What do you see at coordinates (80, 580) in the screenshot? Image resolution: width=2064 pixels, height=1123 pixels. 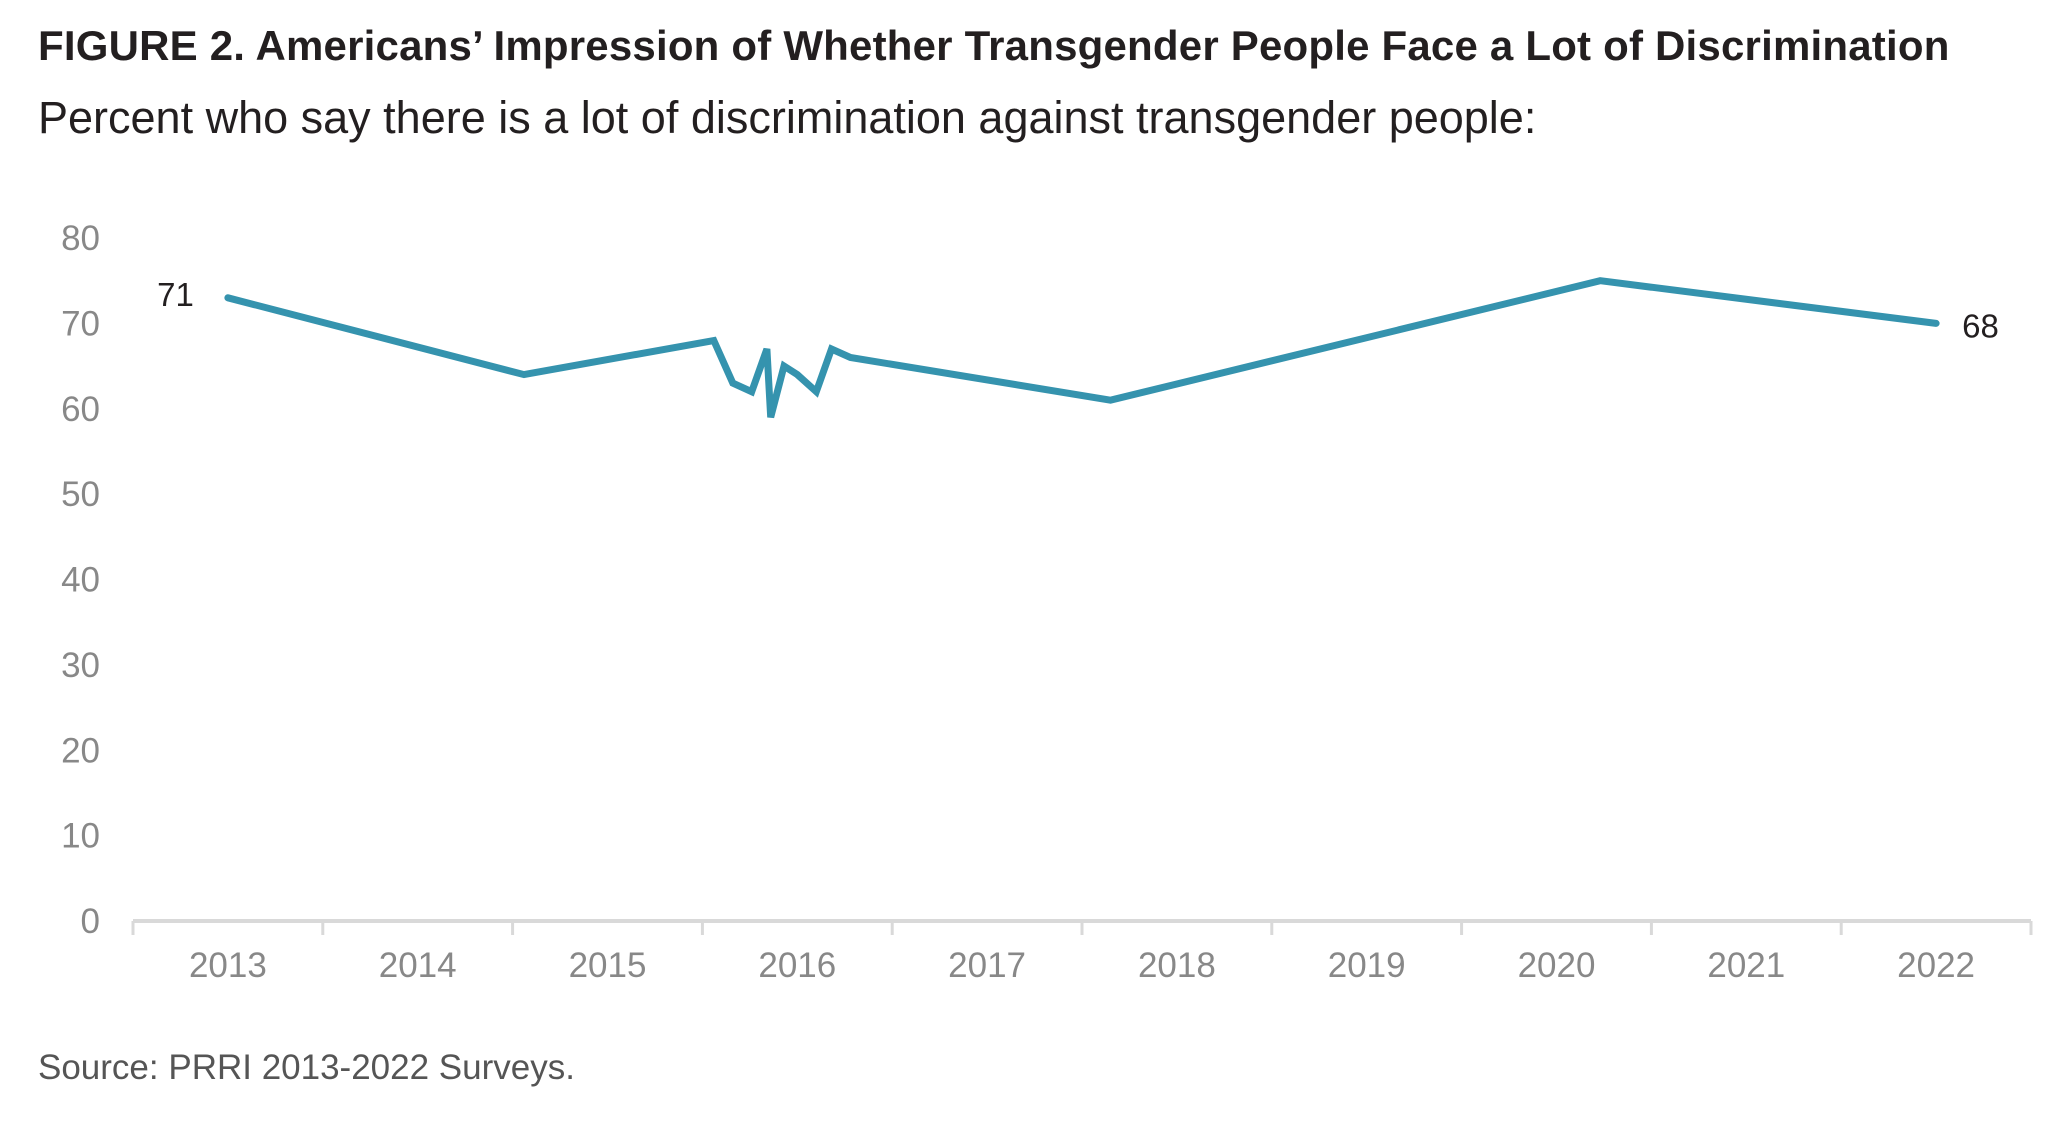 I see `y-tick-label: 40` at bounding box center [80, 580].